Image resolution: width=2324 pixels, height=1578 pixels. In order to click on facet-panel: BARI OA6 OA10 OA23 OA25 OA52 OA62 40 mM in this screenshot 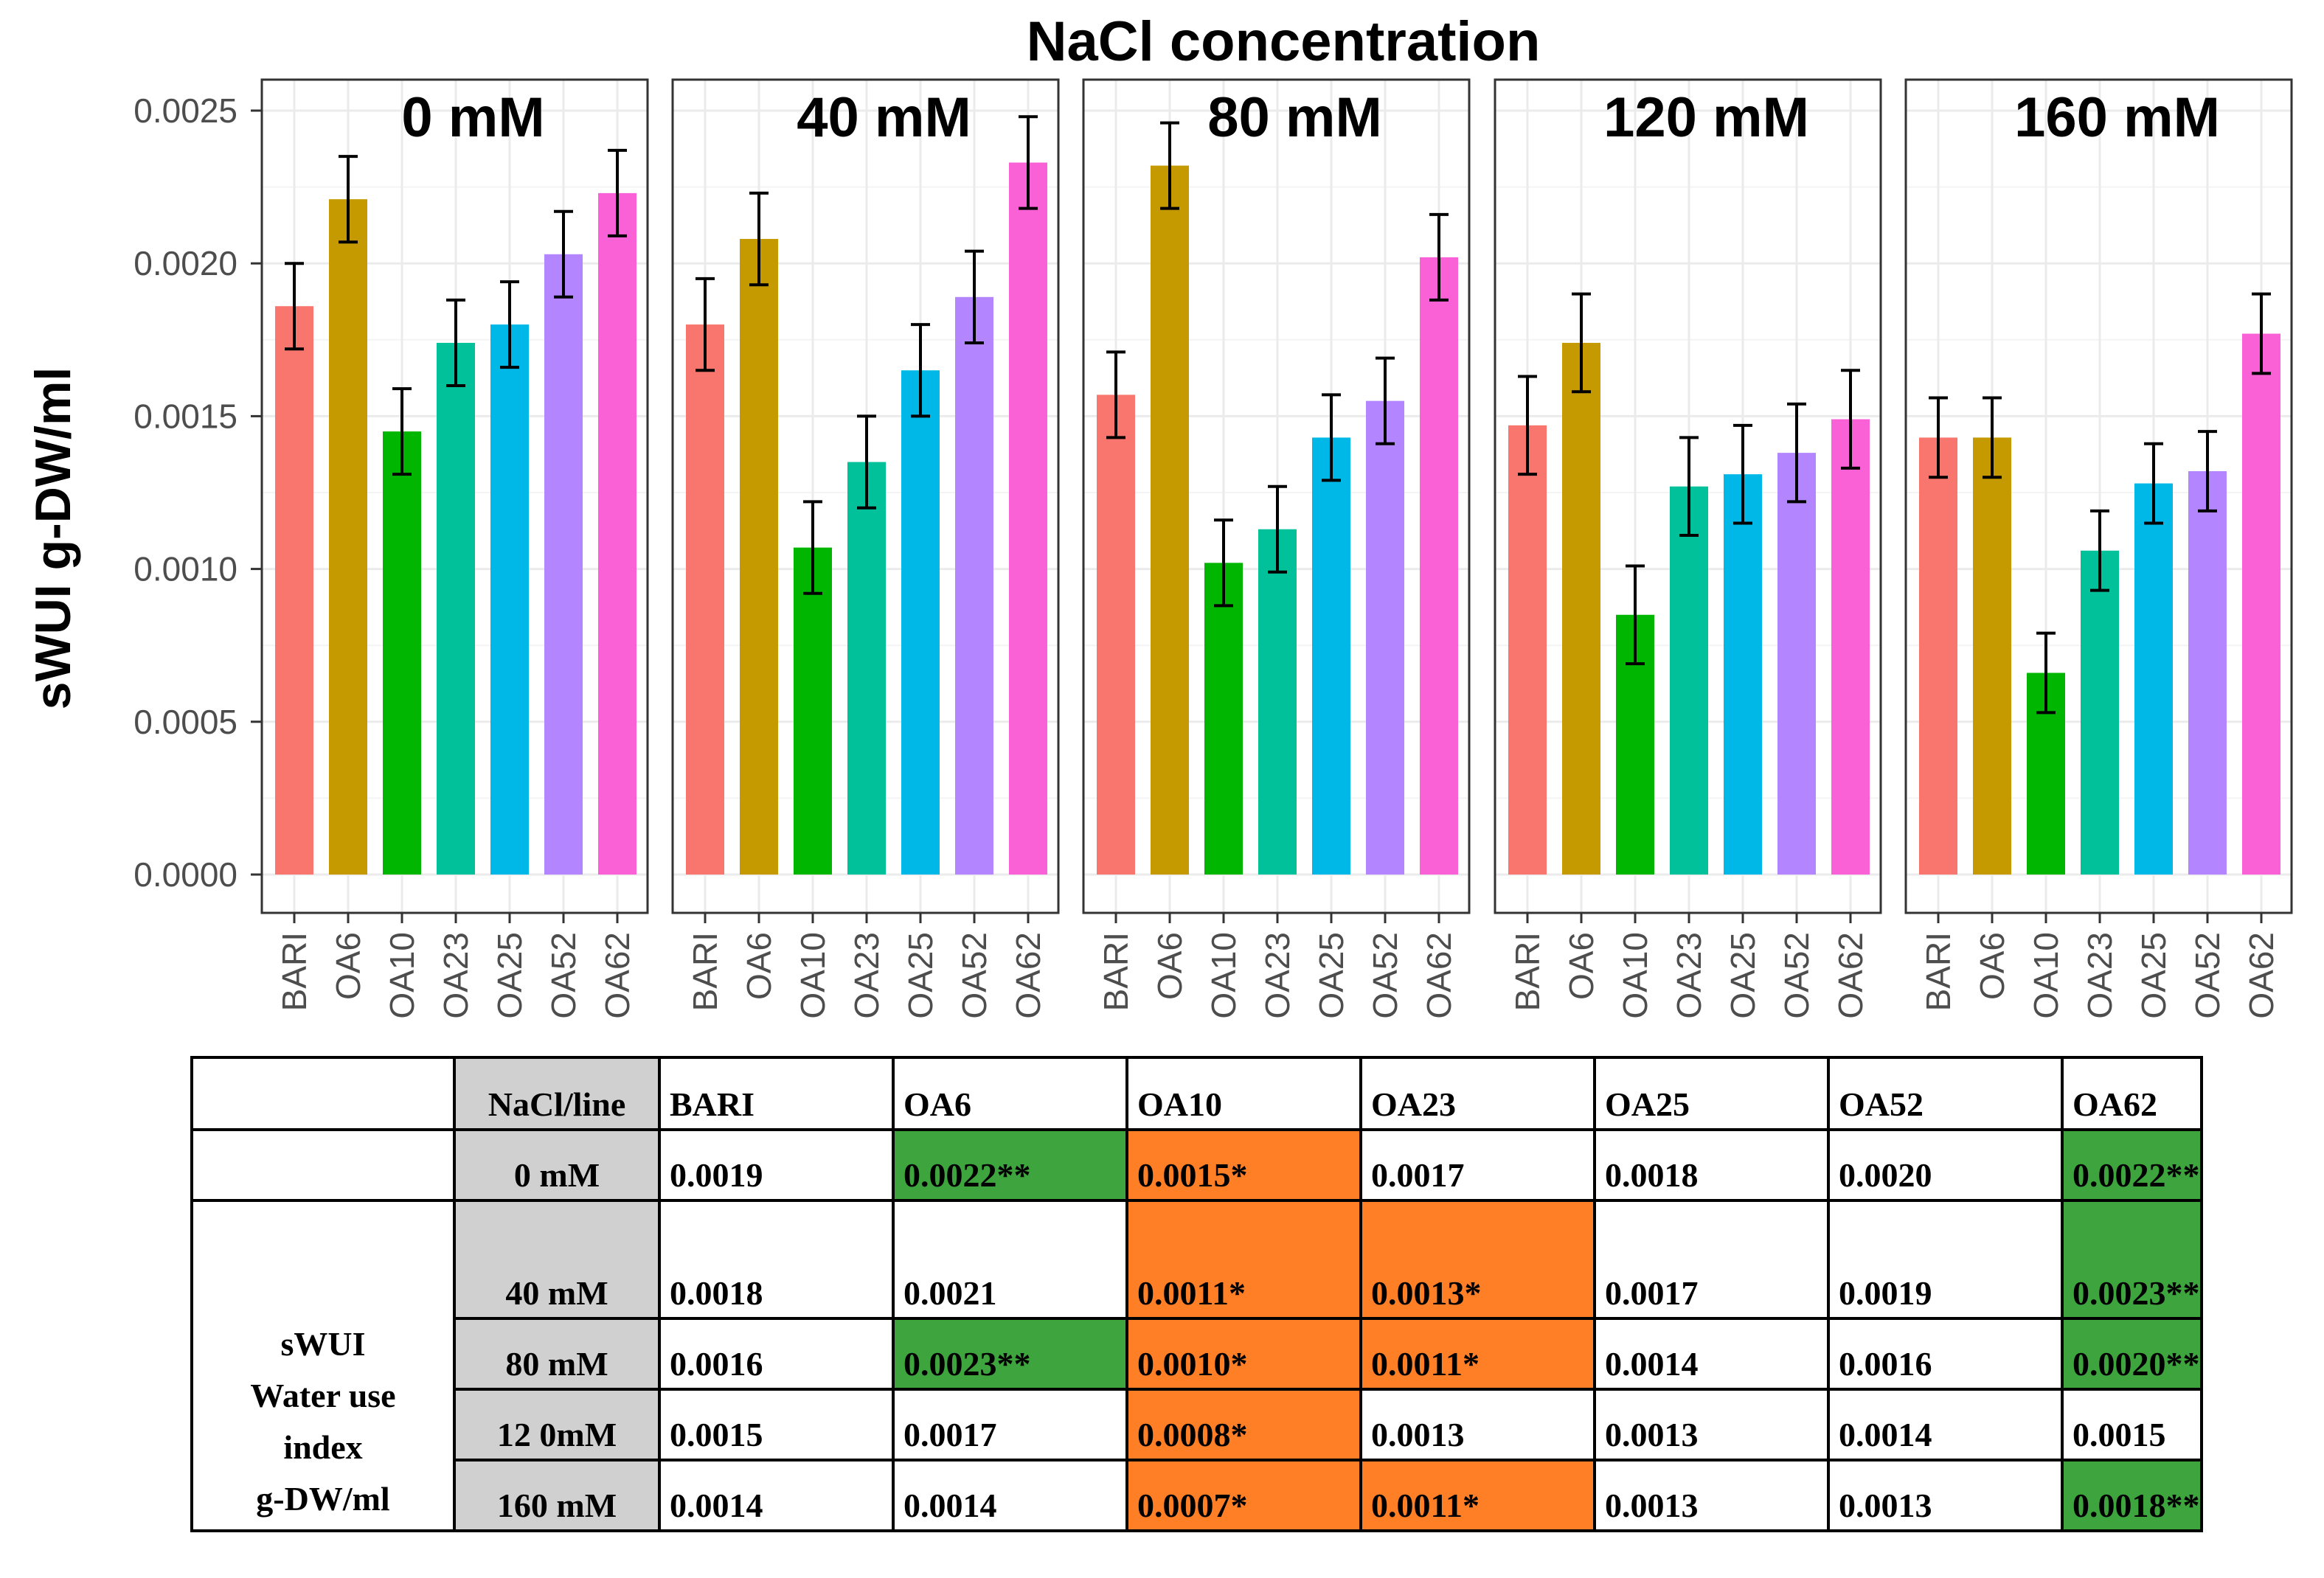, I will do `click(865, 548)`.